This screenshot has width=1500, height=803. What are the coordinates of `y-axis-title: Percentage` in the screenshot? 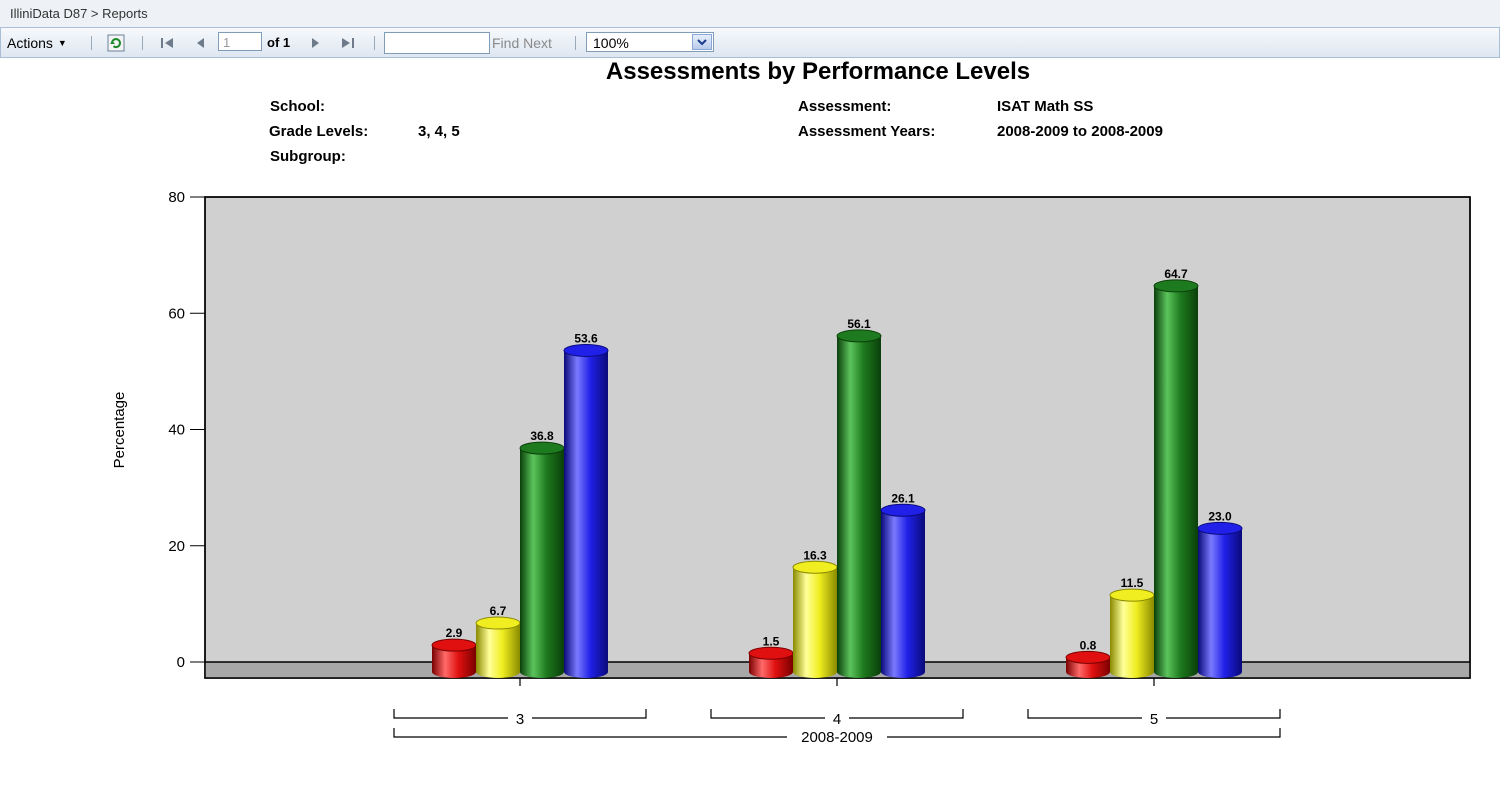 It's located at (119, 430).